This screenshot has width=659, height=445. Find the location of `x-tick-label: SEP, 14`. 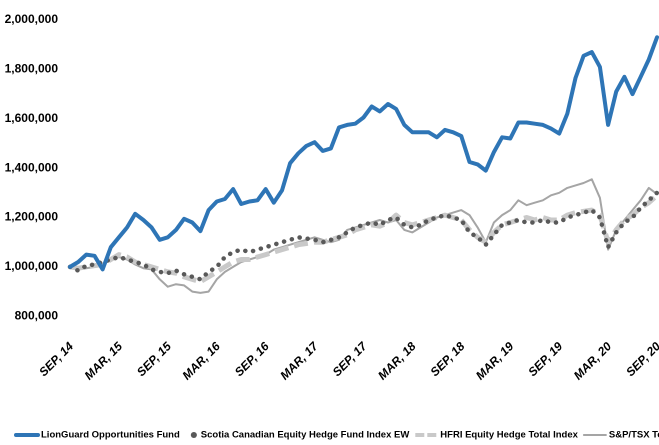

x-tick-label: SEP, 14 is located at coordinates (56, 359).